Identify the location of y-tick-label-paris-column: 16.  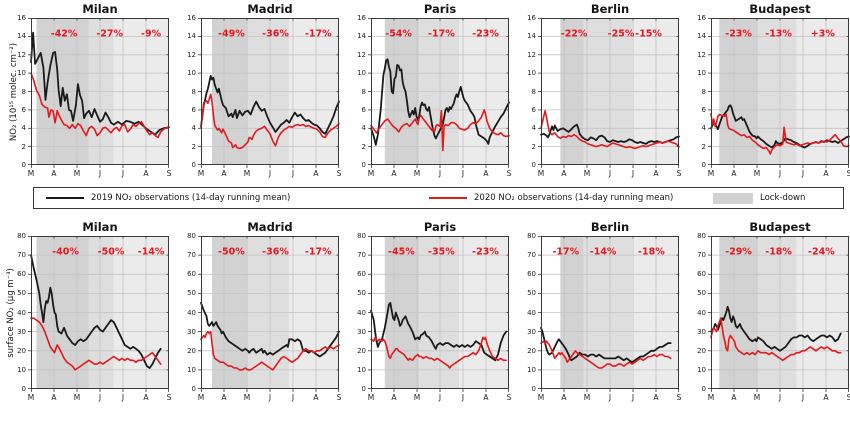
(361, 18).